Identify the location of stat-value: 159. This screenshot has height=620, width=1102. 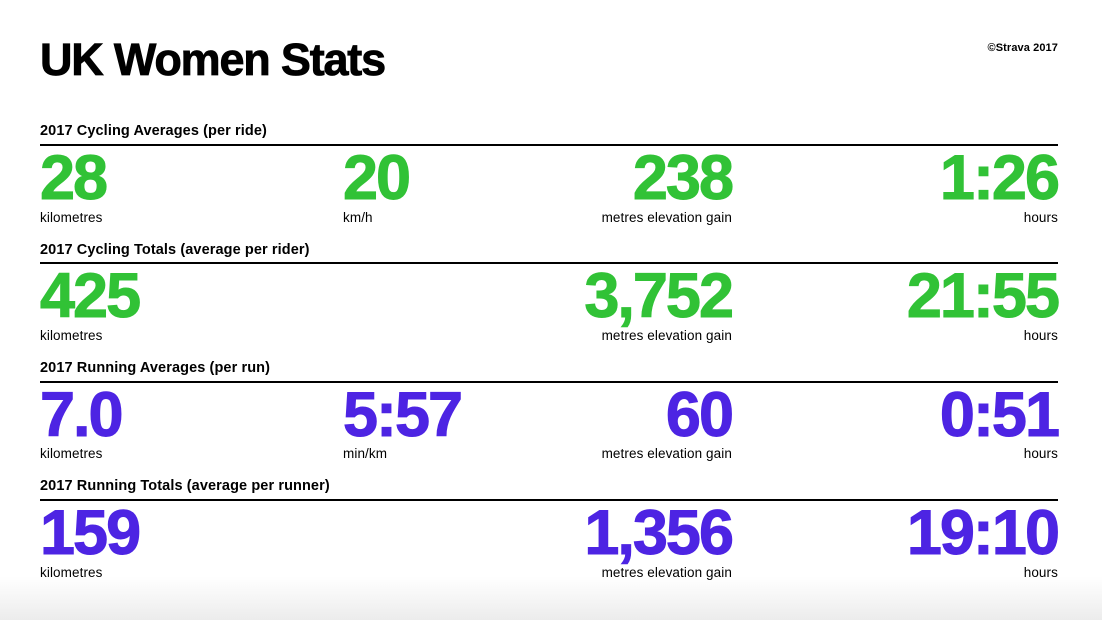
(91, 532).